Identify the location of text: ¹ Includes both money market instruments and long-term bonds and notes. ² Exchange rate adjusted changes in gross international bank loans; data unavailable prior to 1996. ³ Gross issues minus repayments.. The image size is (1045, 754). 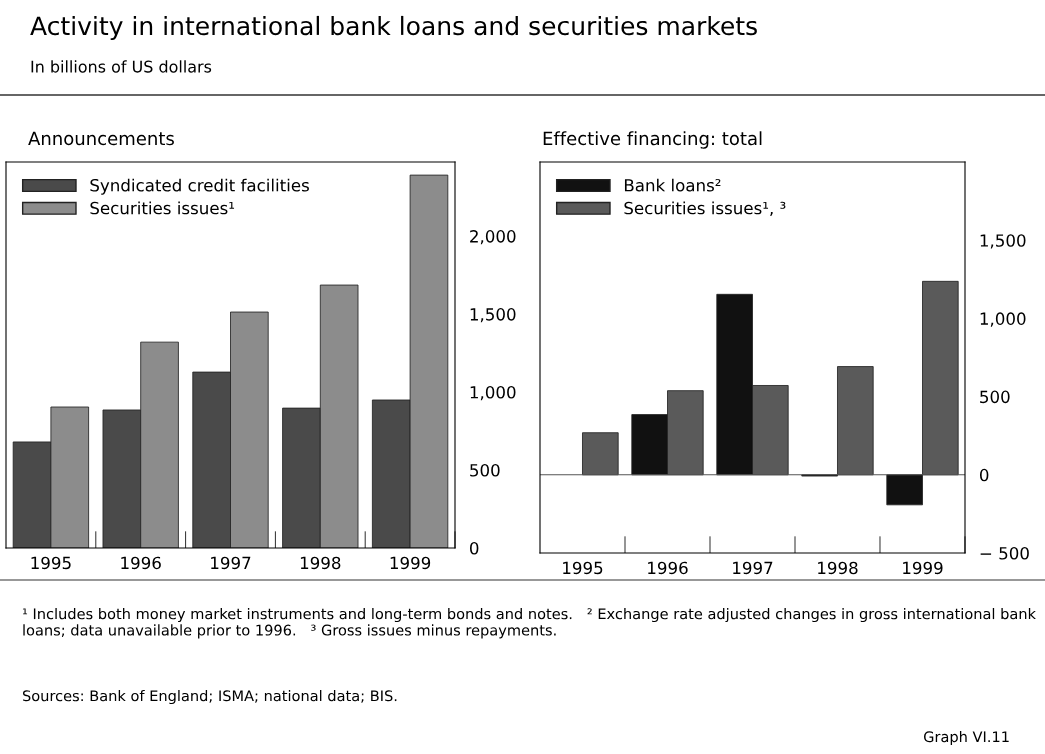
(529, 623).